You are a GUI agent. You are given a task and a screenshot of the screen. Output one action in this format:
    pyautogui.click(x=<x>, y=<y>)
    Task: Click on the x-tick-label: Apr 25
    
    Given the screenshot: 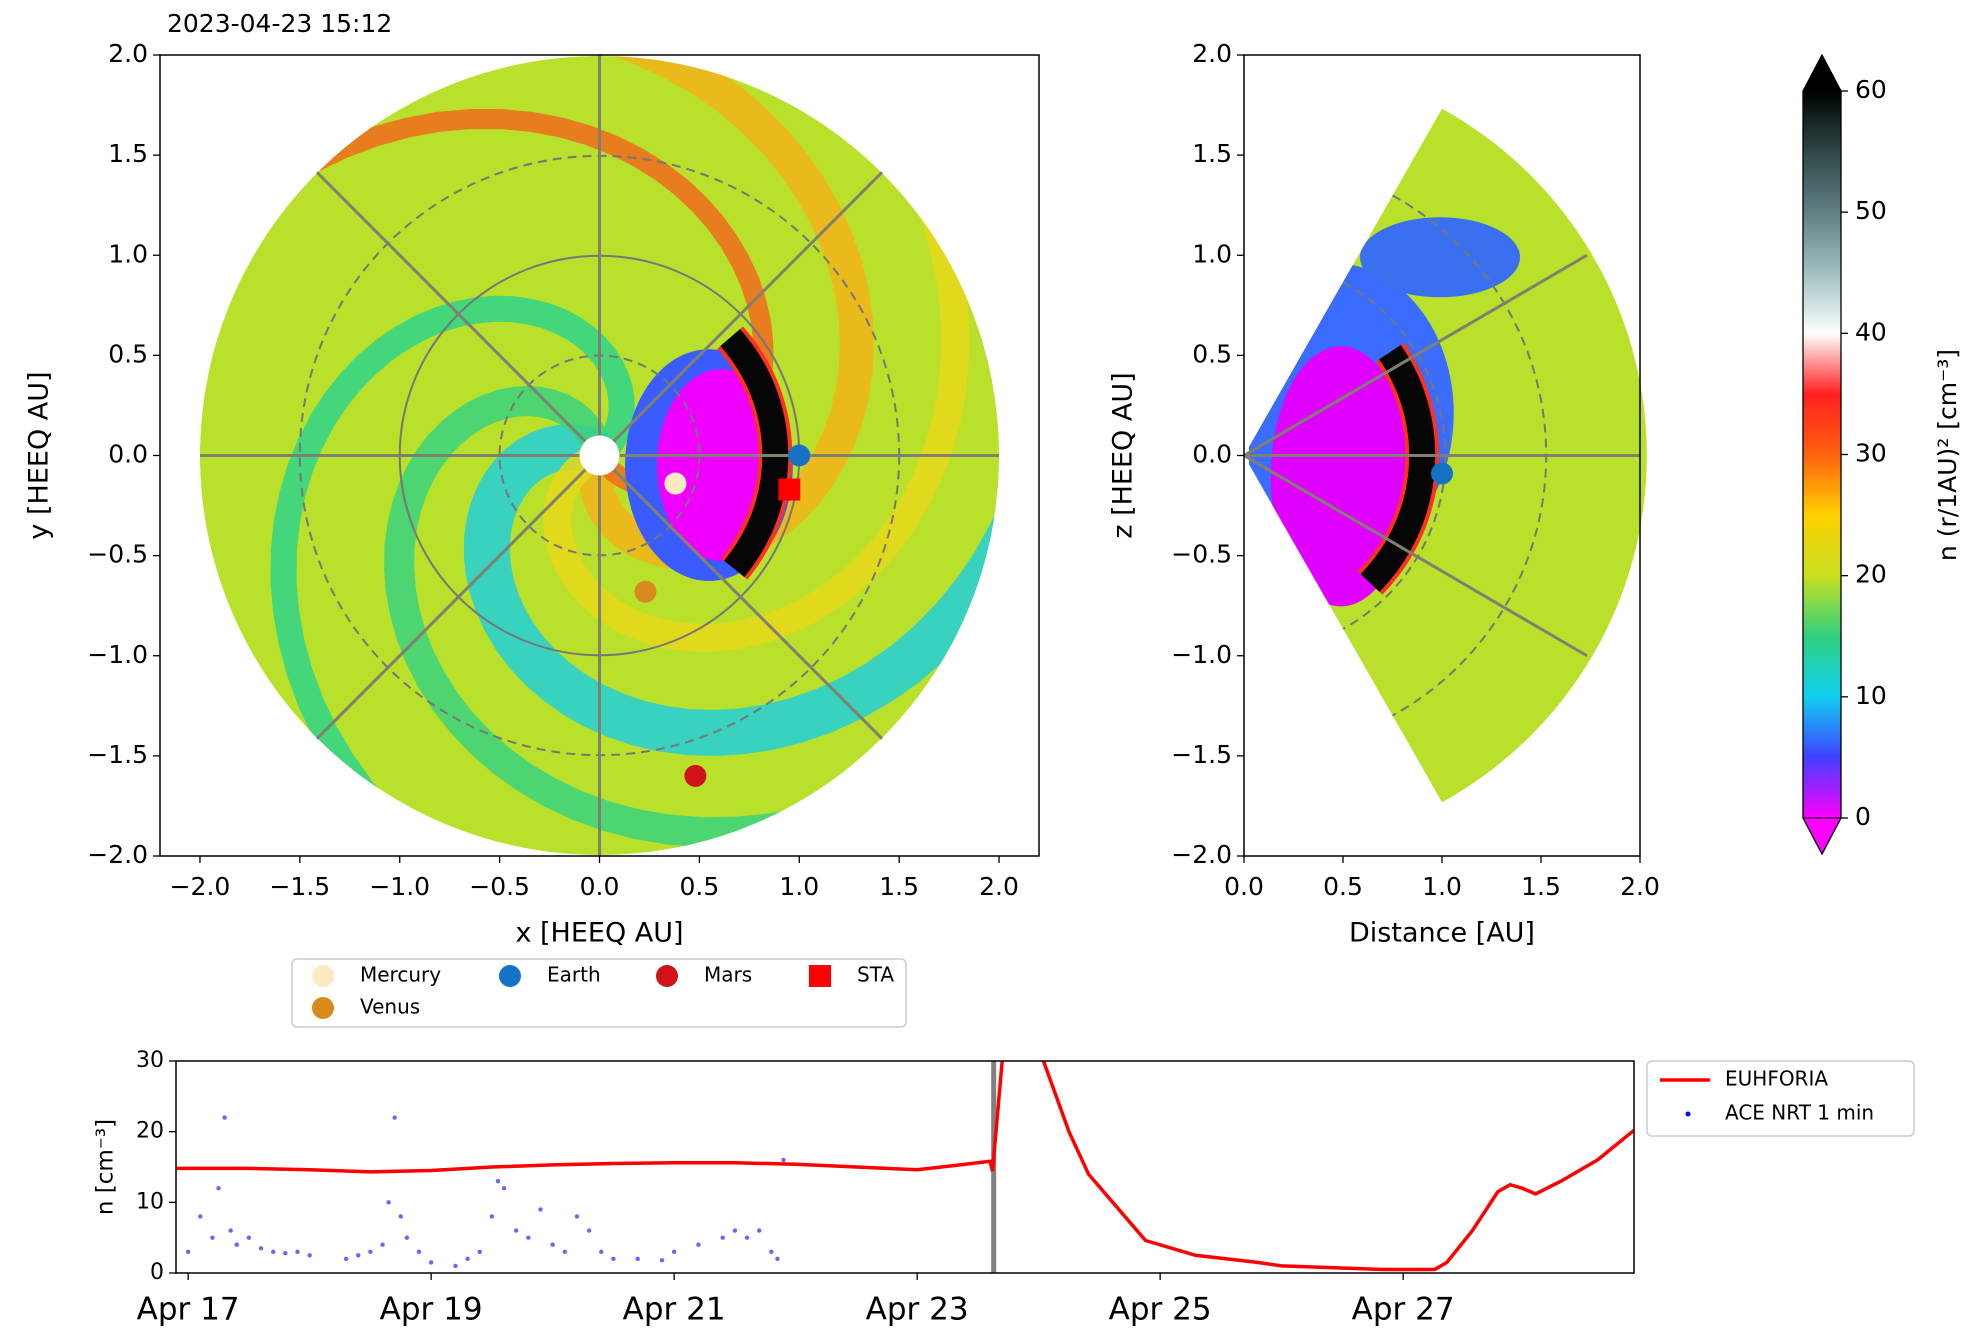 What is the action you would take?
    pyautogui.click(x=1160, y=1310)
    